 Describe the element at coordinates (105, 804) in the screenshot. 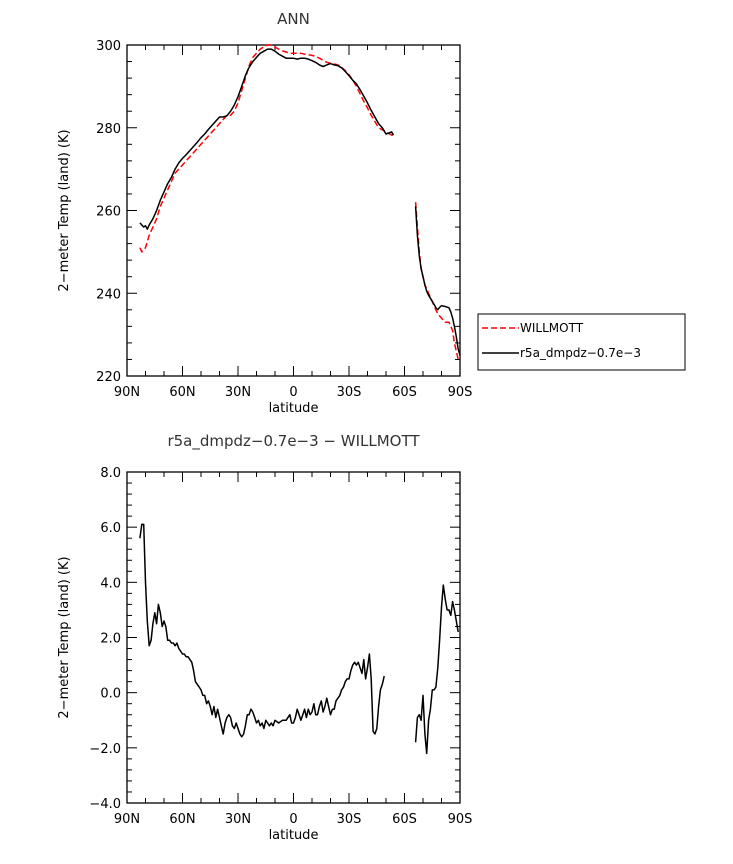

I see `y-tick-label: −4.0` at that location.